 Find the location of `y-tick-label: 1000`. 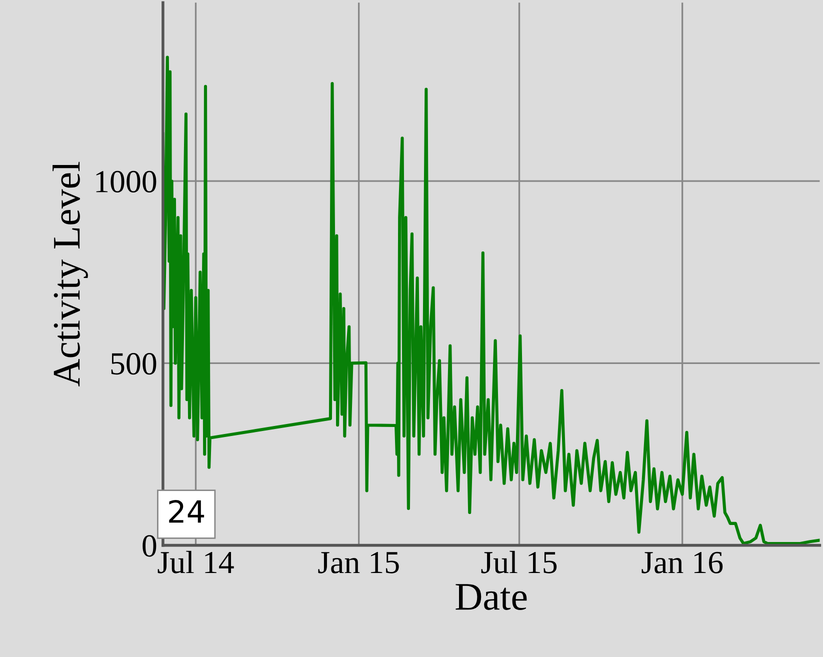

y-tick-label: 1000 is located at coordinates (126, 181).